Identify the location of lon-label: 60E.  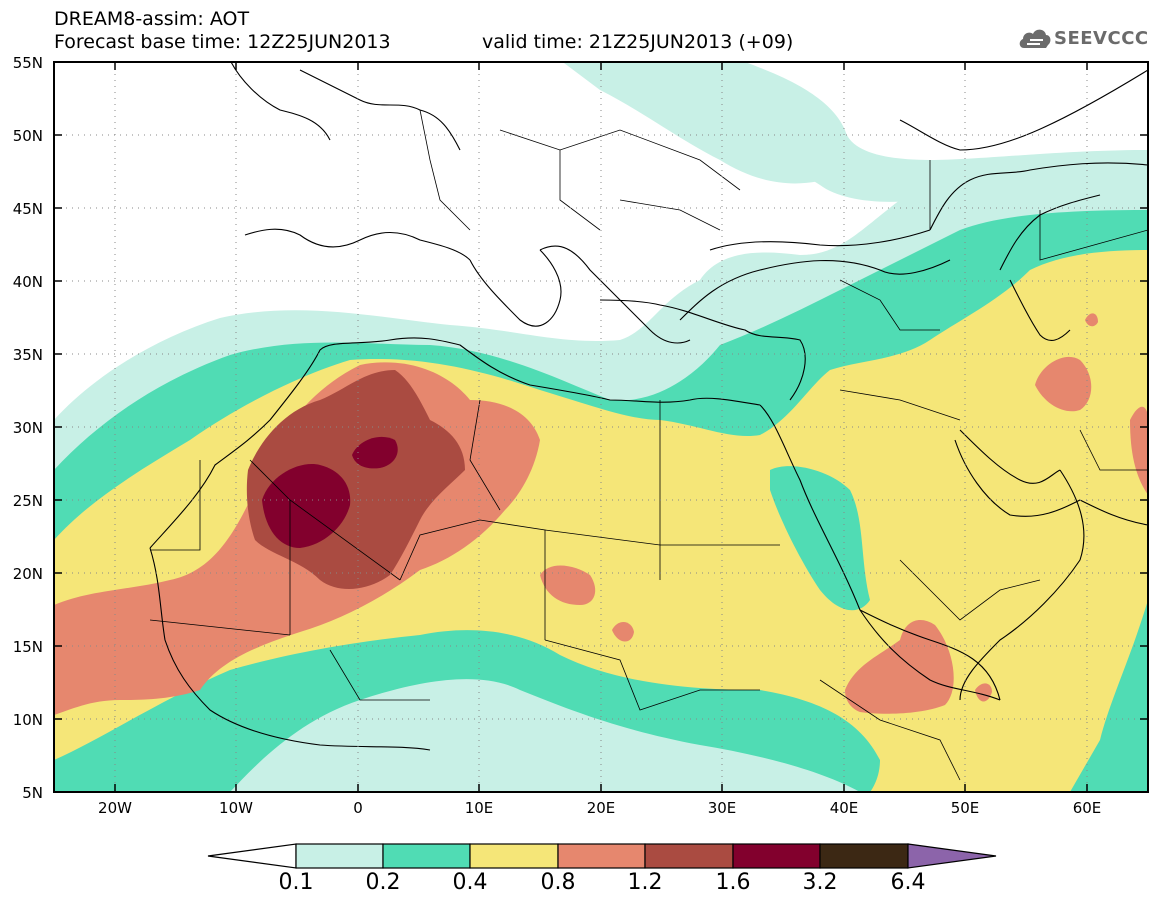
(1087, 808).